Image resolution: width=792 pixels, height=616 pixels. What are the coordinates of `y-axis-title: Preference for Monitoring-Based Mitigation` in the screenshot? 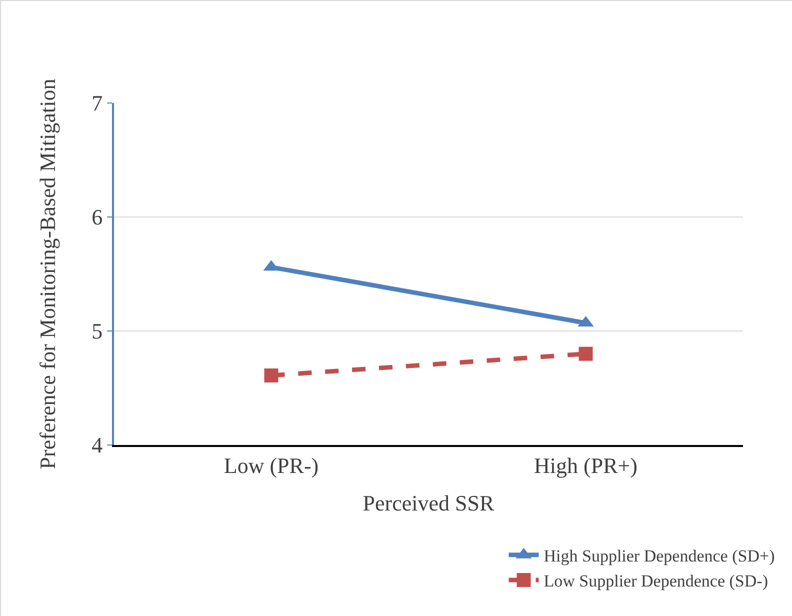 It's located at (47, 274).